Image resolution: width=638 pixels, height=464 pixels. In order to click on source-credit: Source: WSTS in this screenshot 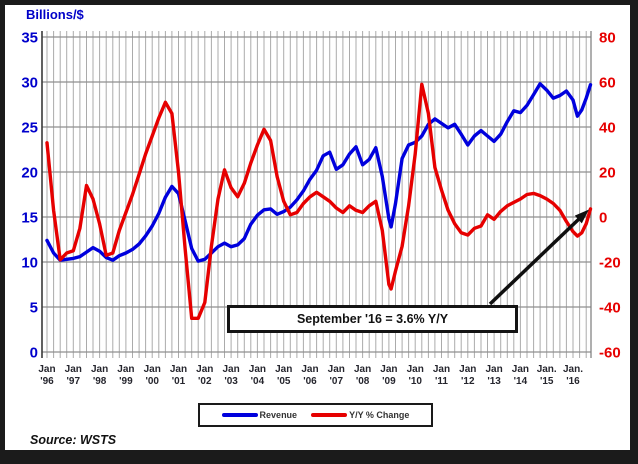, I will do `click(73, 440)`.